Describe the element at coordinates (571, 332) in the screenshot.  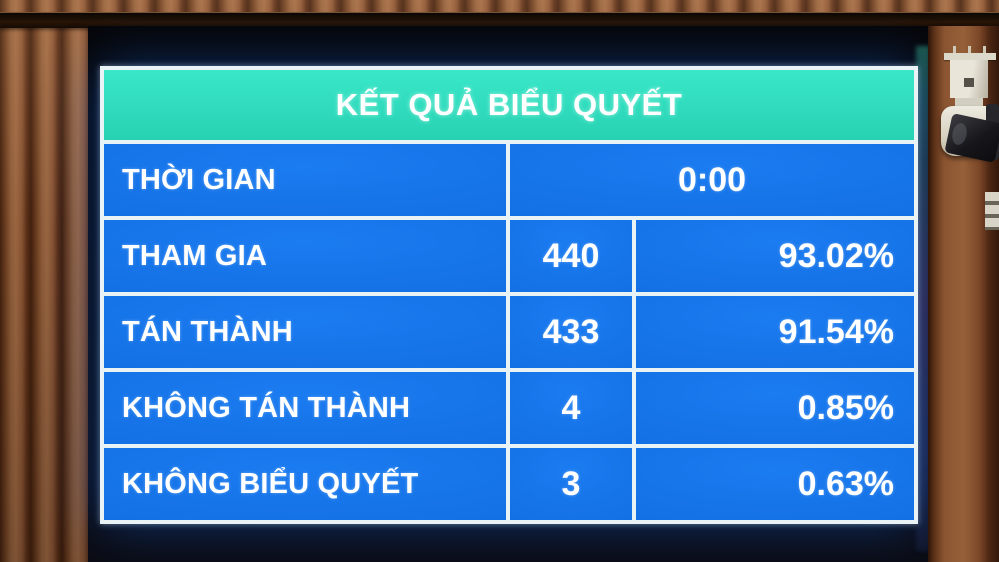
I see `row-approve-count: 433` at that location.